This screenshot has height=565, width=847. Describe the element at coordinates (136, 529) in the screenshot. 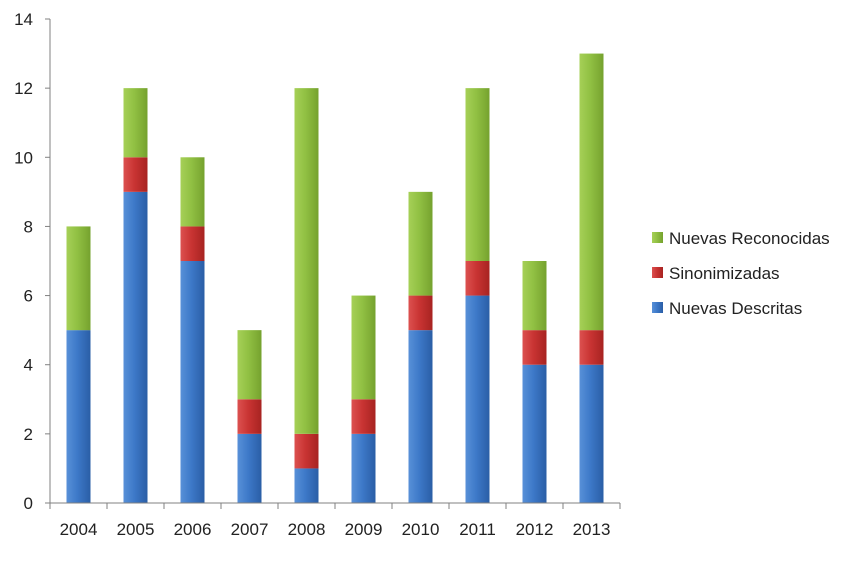

I see `x-tick-label: 2005` at that location.